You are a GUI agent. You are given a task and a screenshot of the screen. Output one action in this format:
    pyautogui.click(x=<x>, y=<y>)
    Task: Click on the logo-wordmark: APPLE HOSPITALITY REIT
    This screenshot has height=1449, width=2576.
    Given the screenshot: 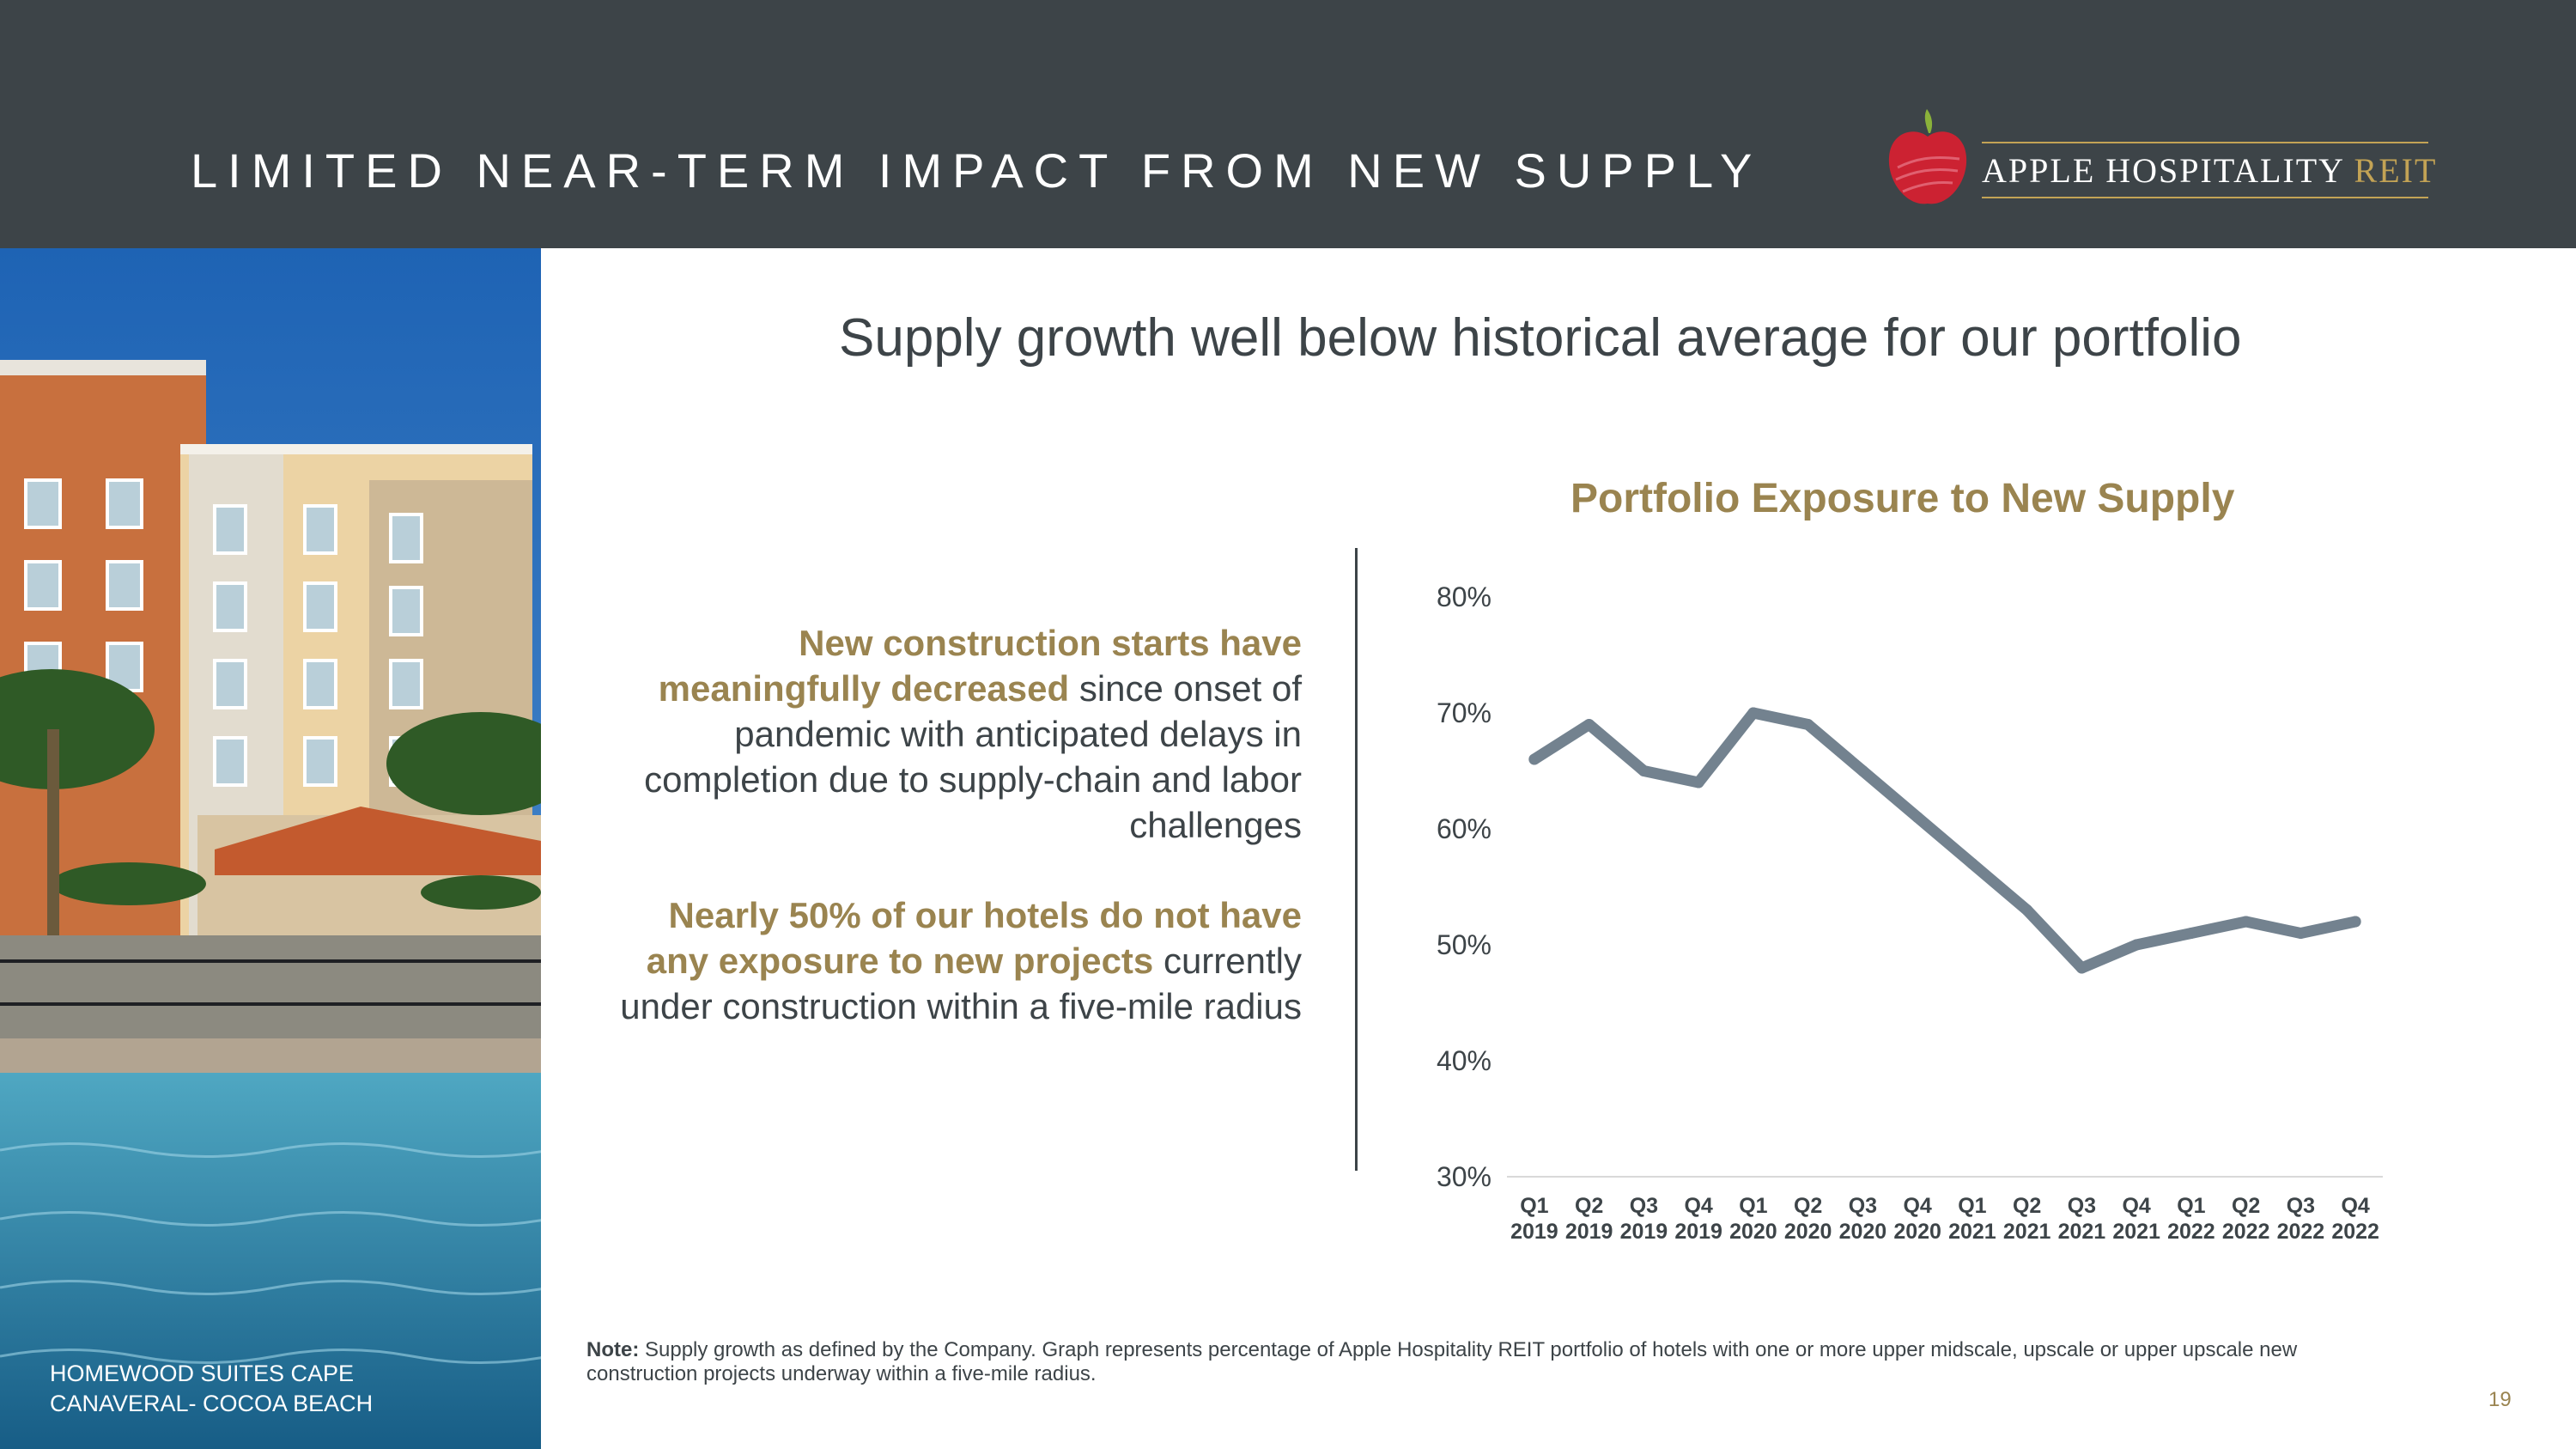 What is the action you would take?
    pyautogui.click(x=2209, y=170)
    